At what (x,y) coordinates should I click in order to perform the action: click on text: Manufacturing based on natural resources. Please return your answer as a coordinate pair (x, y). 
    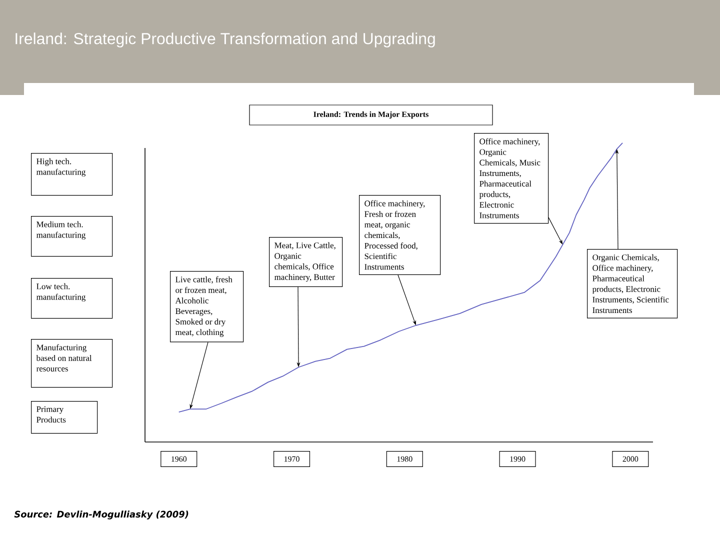
    Looking at the image, I should click on (64, 358).